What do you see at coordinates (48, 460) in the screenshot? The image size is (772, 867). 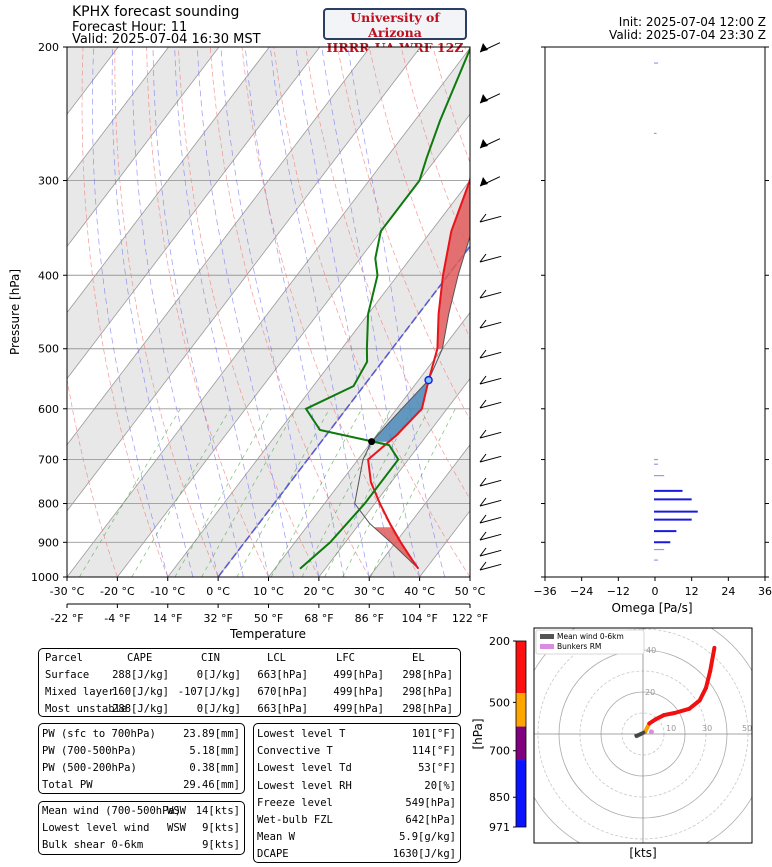 I see `y-tick-label: 700` at bounding box center [48, 460].